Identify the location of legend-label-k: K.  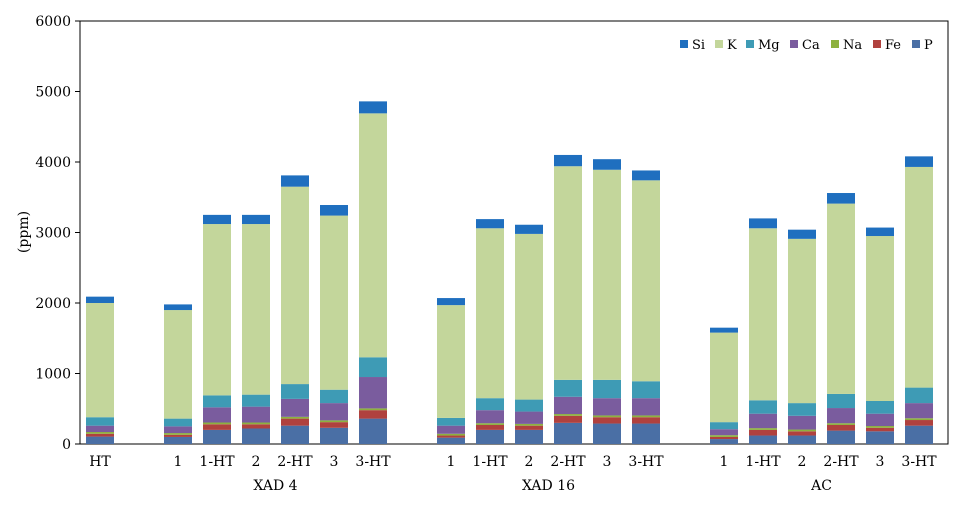
(732, 45).